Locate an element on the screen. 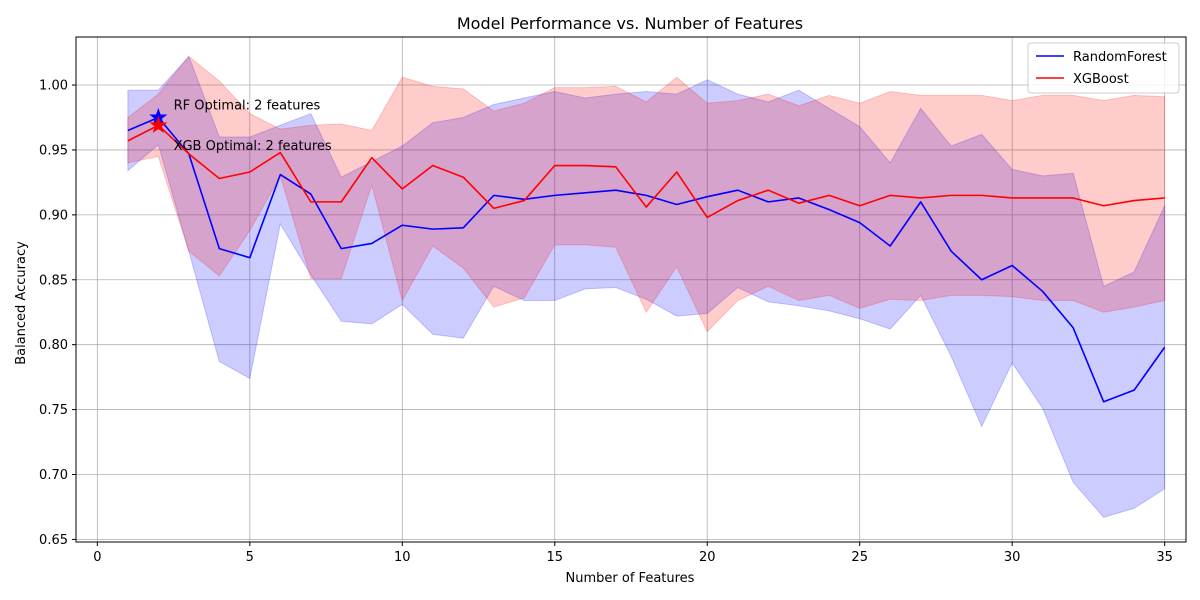  legend-label-xgboost: XGBoost is located at coordinates (1101, 79).